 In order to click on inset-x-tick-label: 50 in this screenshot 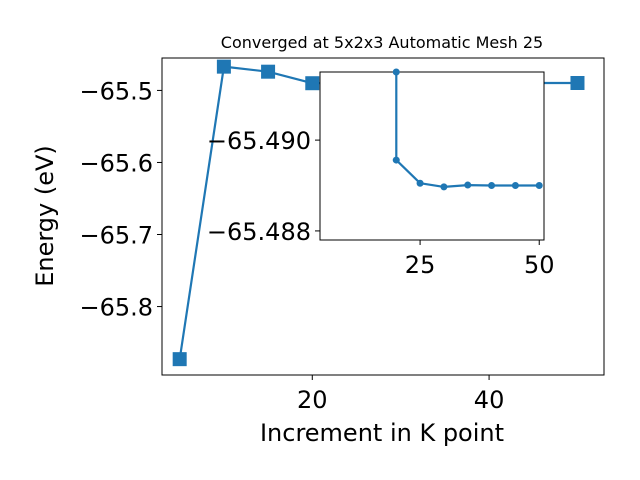, I will do `click(539, 265)`.